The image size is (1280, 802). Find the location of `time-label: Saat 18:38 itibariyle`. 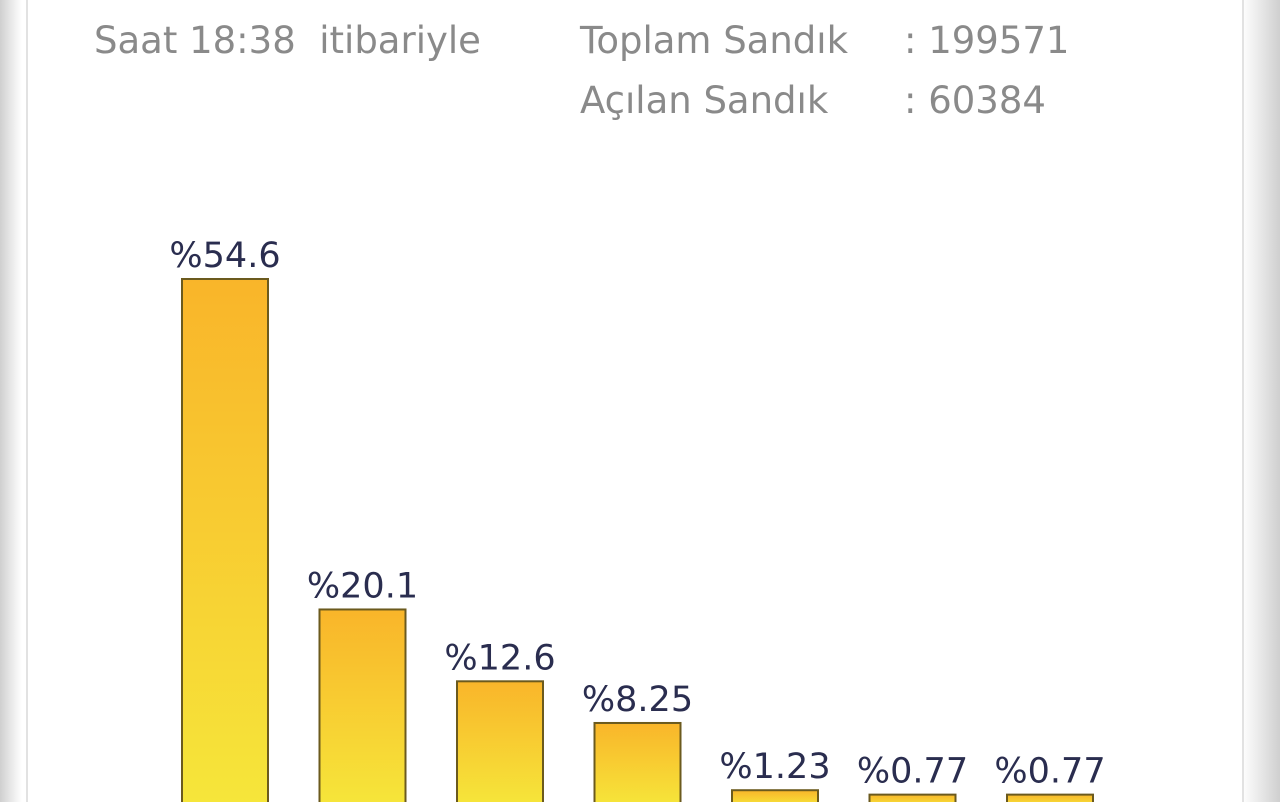

time-label: Saat 18:38 itibariyle is located at coordinates (287, 40).